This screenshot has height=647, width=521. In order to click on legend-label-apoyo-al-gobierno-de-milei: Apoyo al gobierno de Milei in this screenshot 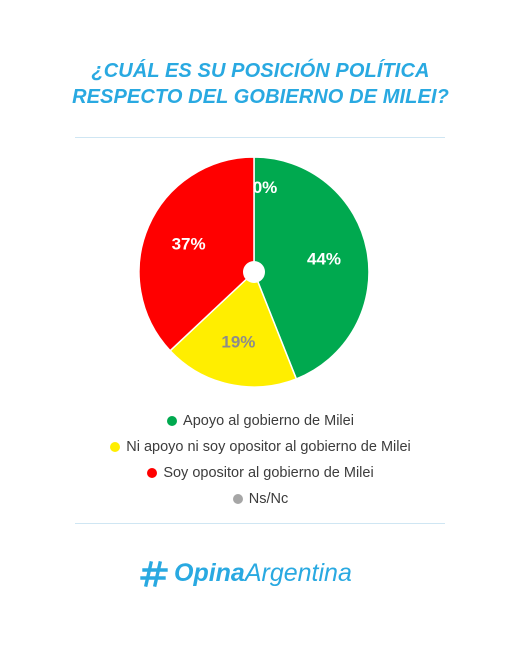, I will do `click(268, 421)`.